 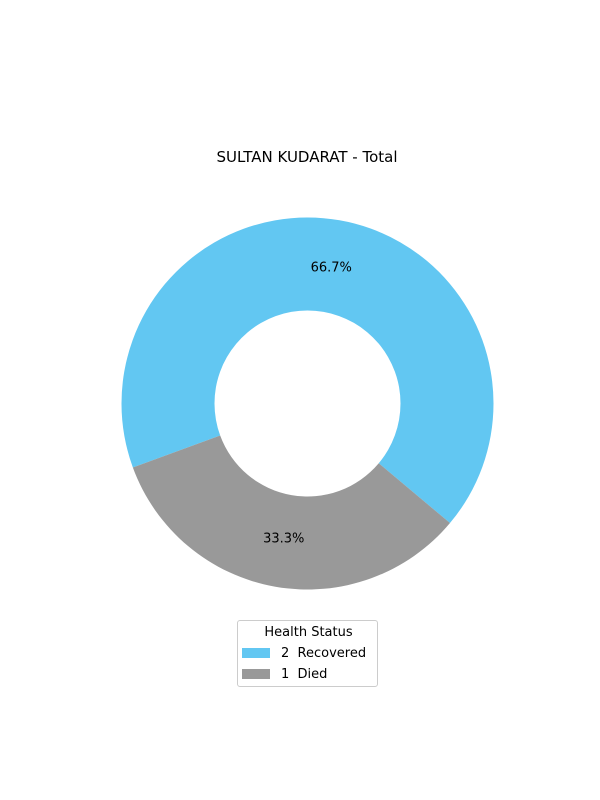 I want to click on slice-died, so click(x=291, y=512).